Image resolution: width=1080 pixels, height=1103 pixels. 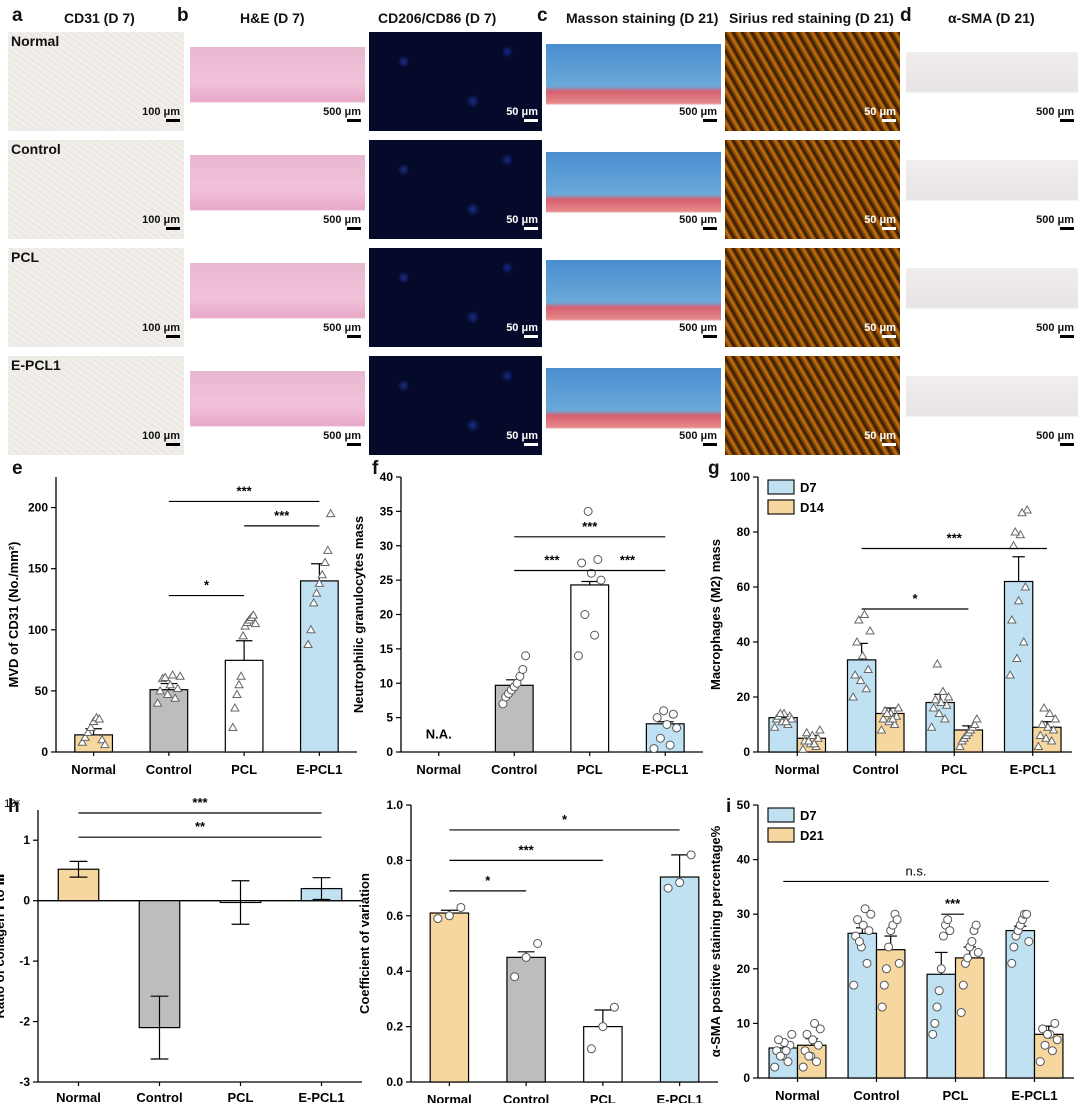 What do you see at coordinates (633, 81) in the screenshot?
I see `micrograph-masson-normal` at bounding box center [633, 81].